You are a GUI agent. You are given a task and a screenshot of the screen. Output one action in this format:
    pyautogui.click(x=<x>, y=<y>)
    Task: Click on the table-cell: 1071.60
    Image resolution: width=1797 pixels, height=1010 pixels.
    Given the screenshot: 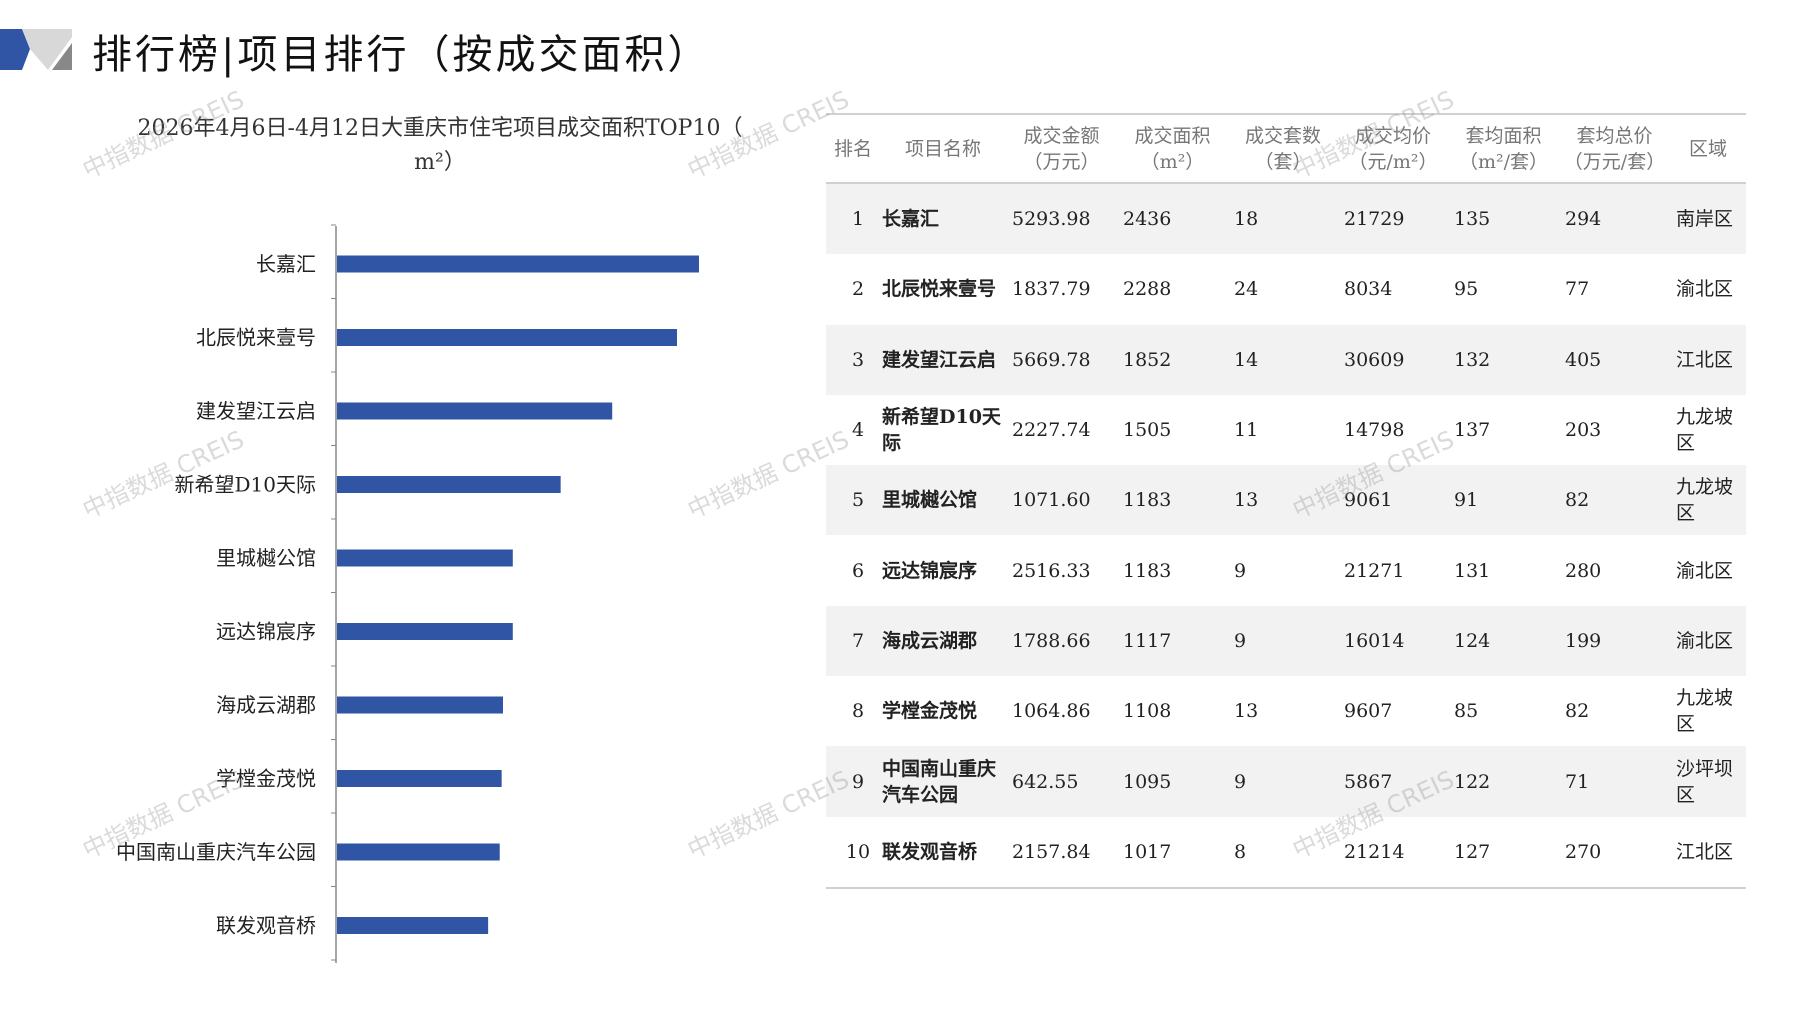 What is the action you would take?
    pyautogui.click(x=1051, y=500)
    